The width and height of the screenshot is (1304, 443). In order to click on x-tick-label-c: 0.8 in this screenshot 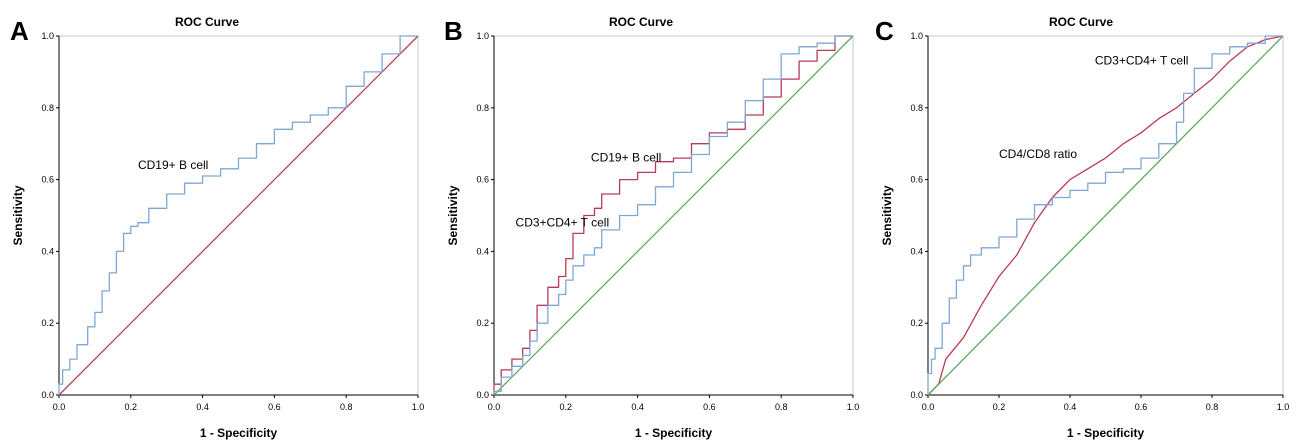, I will do `click(1212, 407)`.